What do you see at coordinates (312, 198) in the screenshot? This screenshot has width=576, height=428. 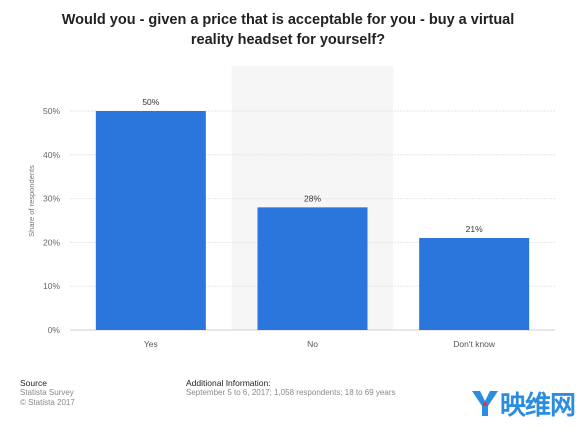 I see `bar-value-label: 28%` at bounding box center [312, 198].